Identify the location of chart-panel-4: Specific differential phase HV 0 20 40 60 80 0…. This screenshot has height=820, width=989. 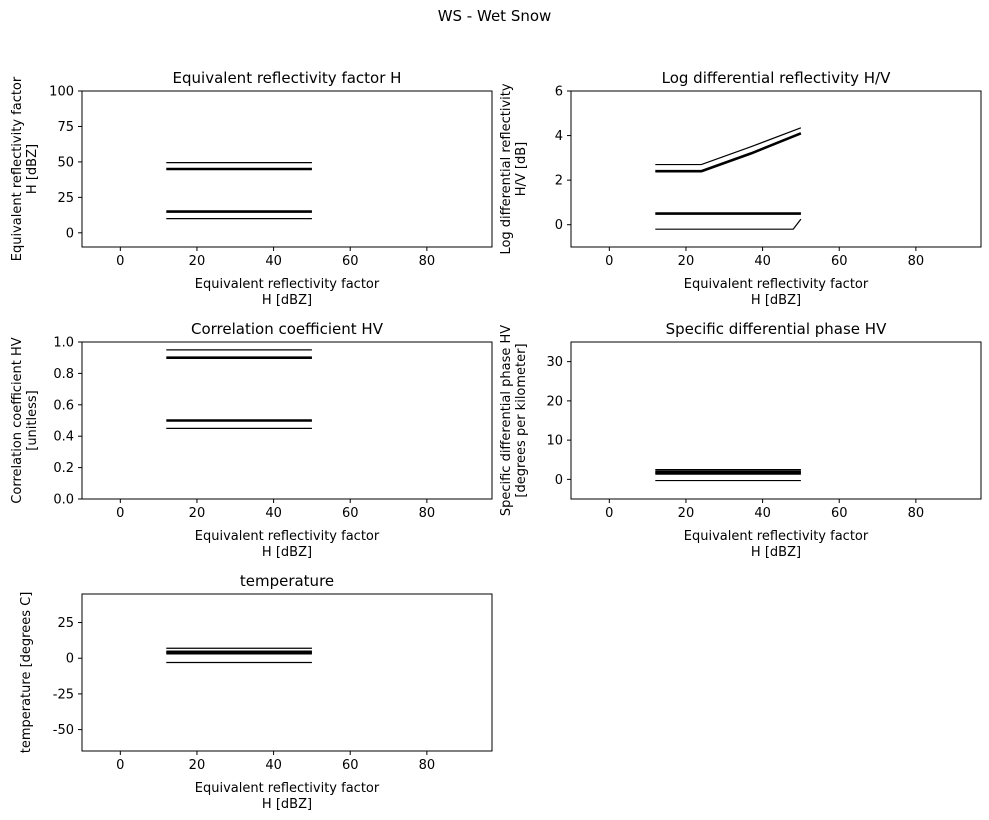
(740, 440).